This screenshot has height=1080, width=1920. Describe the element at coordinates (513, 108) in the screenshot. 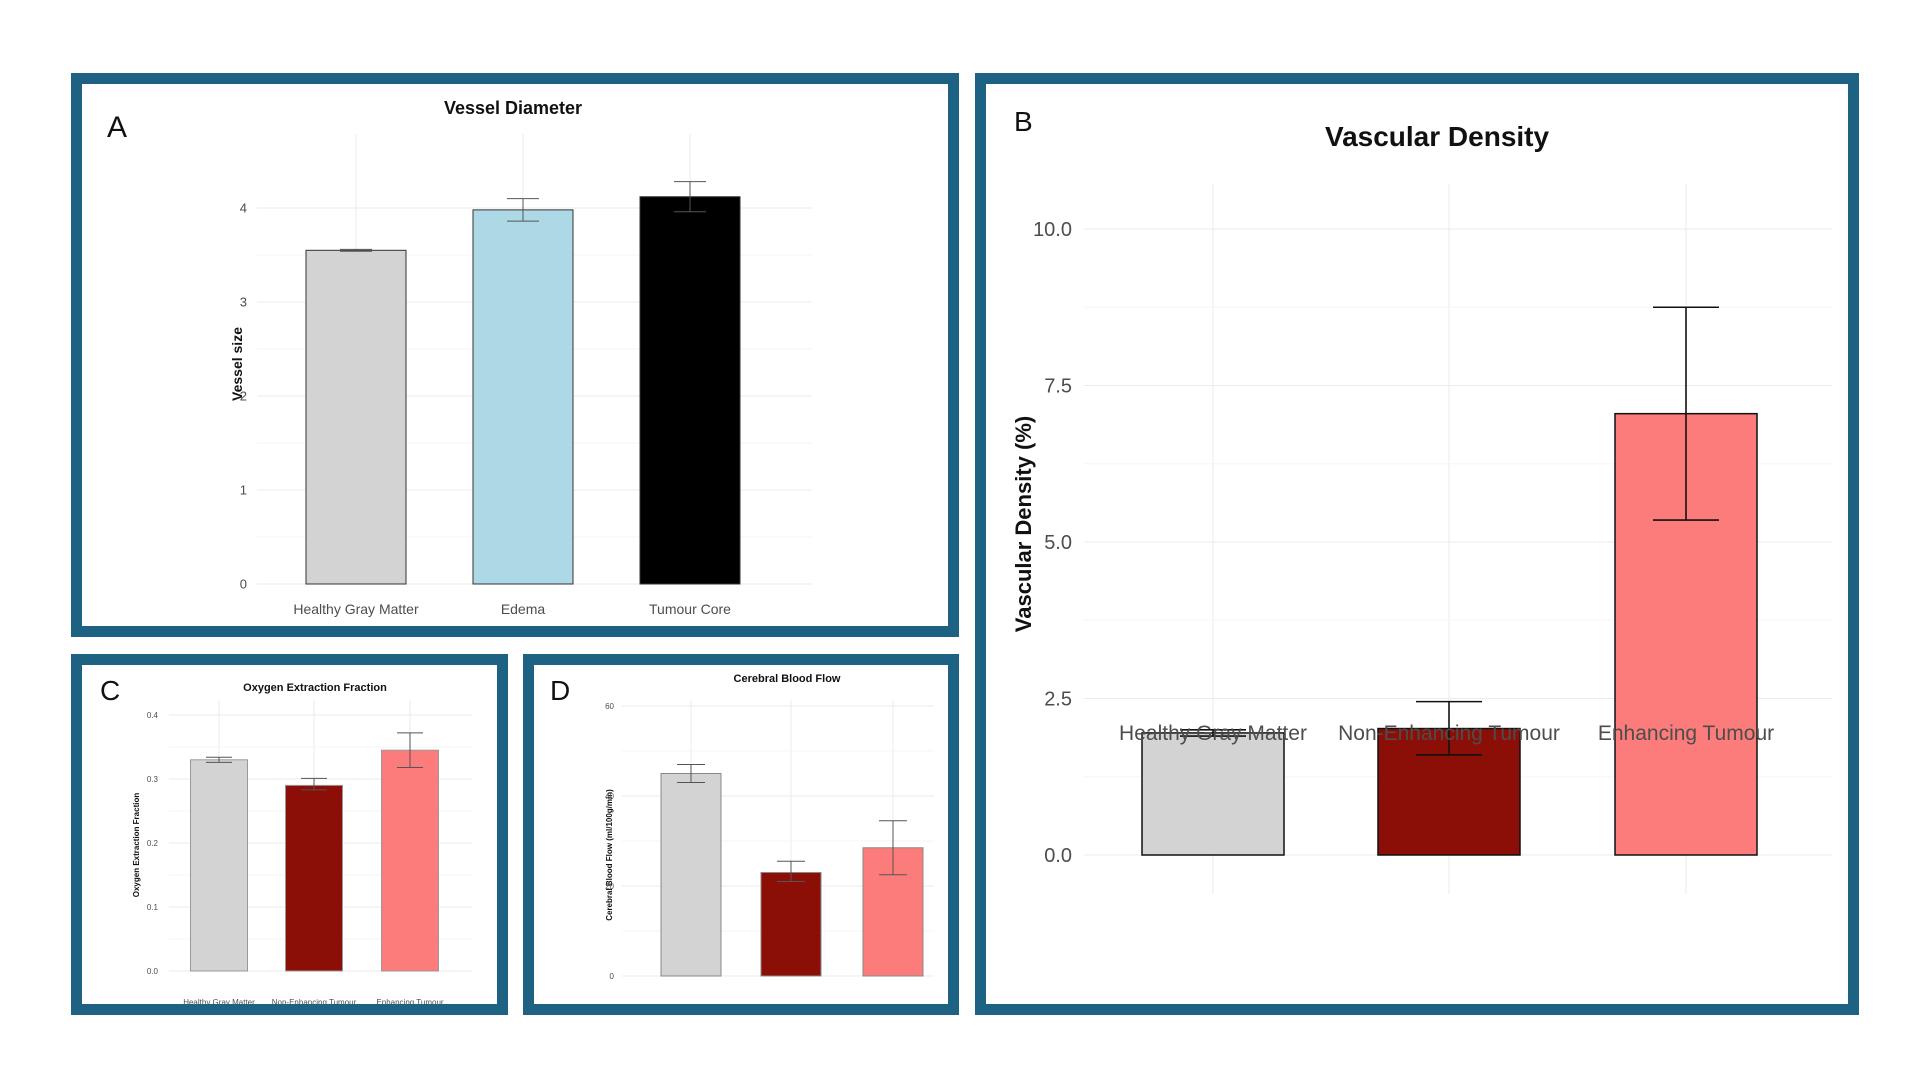

I see `chart-title: Vessel Diameter` at that location.